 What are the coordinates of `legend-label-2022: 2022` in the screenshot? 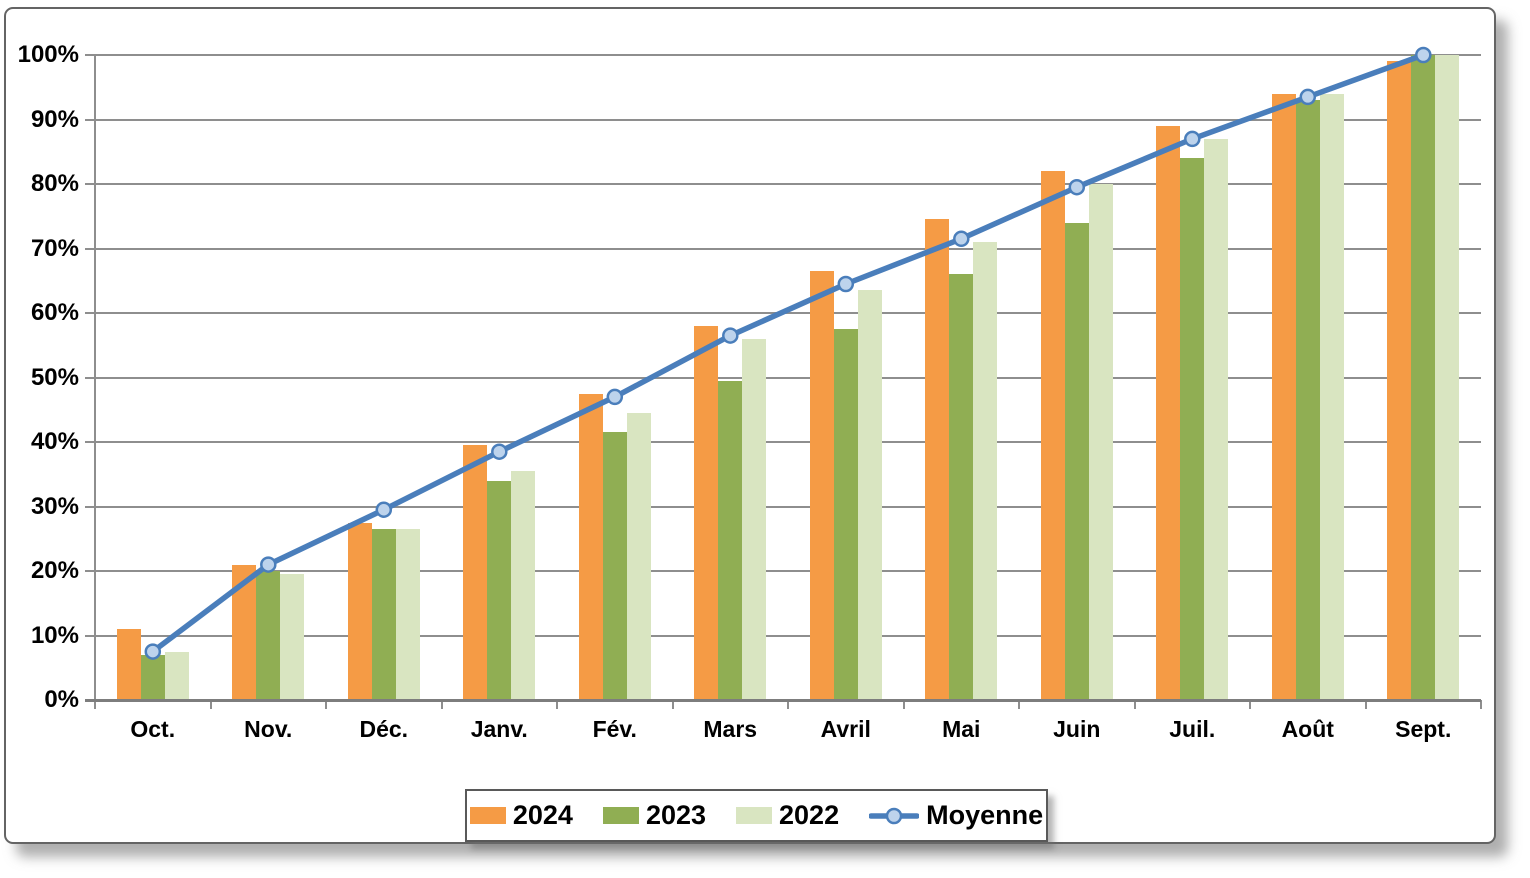 It's located at (809, 815).